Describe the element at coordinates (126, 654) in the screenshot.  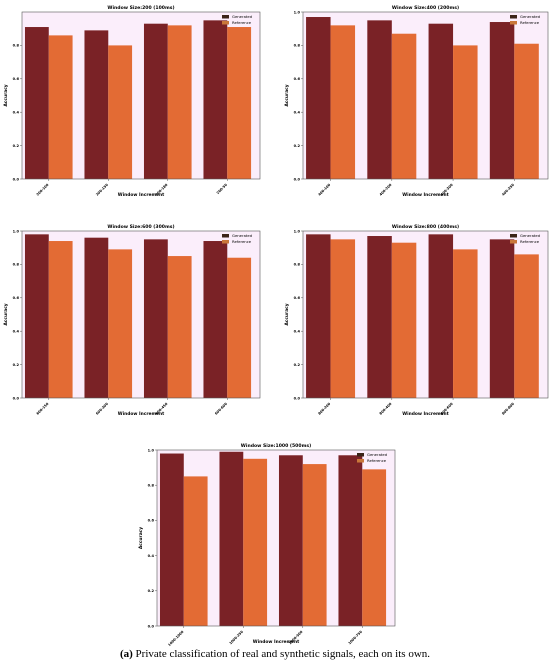
I see `caption-label: (a)` at that location.